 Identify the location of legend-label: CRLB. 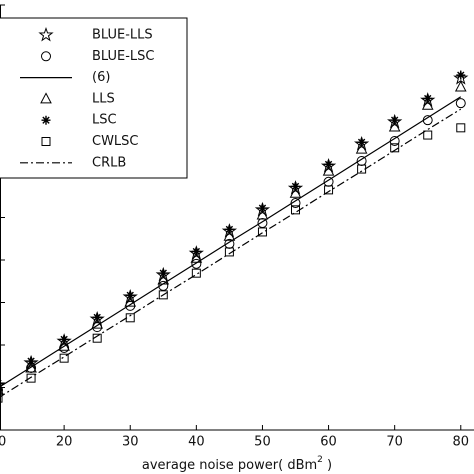
(109, 162).